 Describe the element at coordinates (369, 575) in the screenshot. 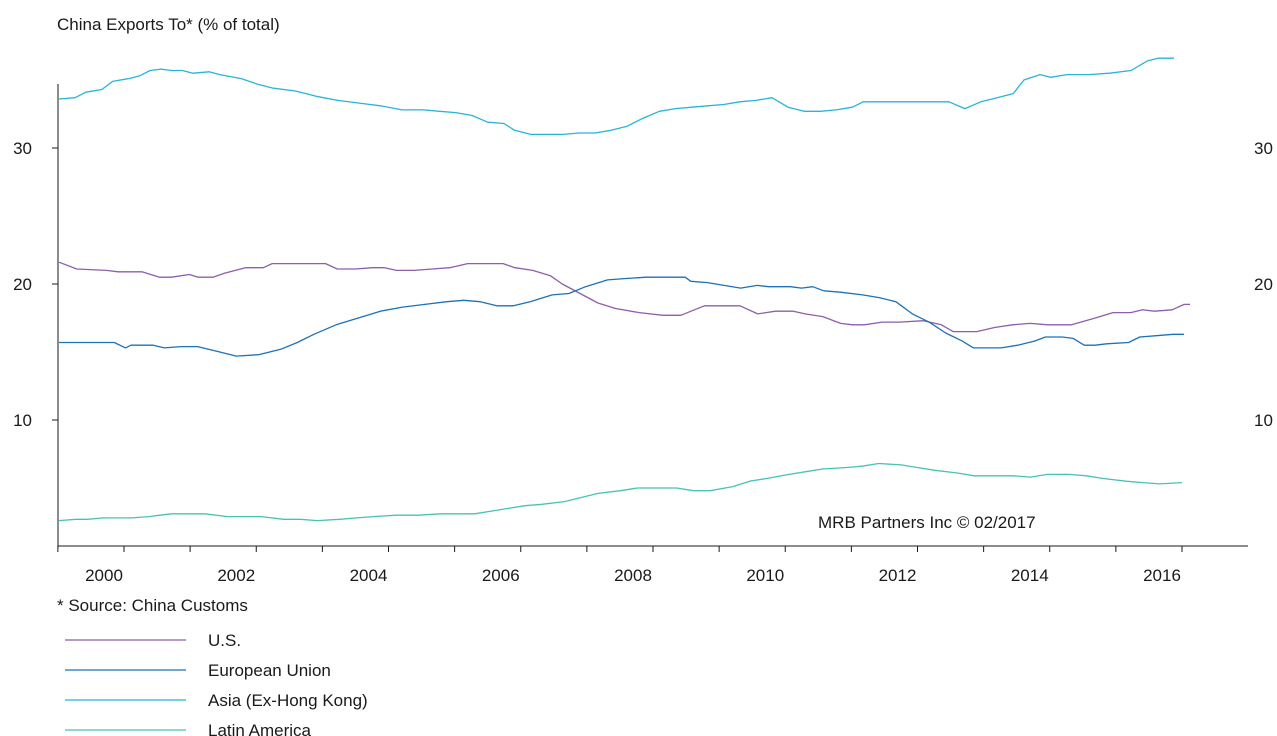

I see `x-tick-label: 2004` at that location.